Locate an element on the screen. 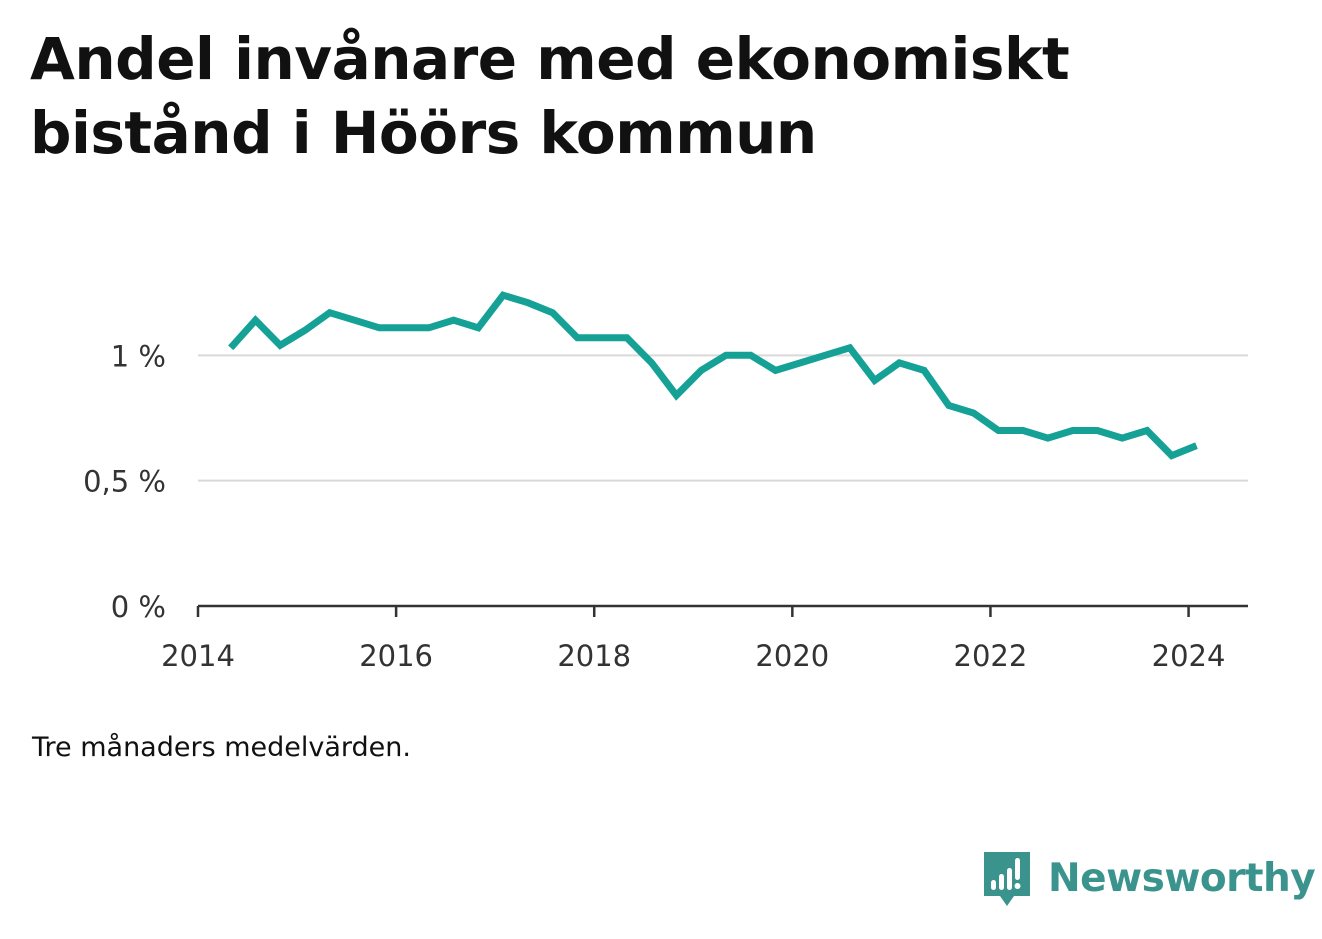 Image resolution: width=1322 pixels, height=939 pixels. brand-logo: Newsworthy is located at coordinates (1148, 878).